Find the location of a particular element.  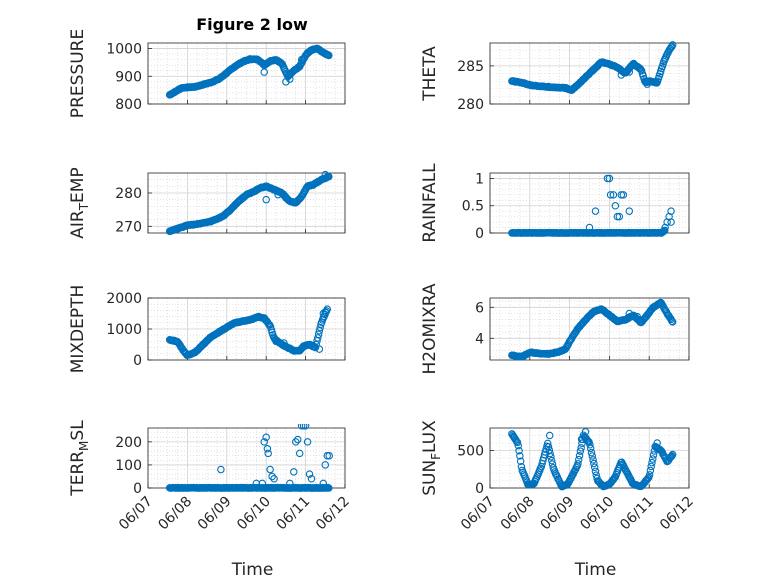

figure-title: Figure 2 low is located at coordinates (252, 24).